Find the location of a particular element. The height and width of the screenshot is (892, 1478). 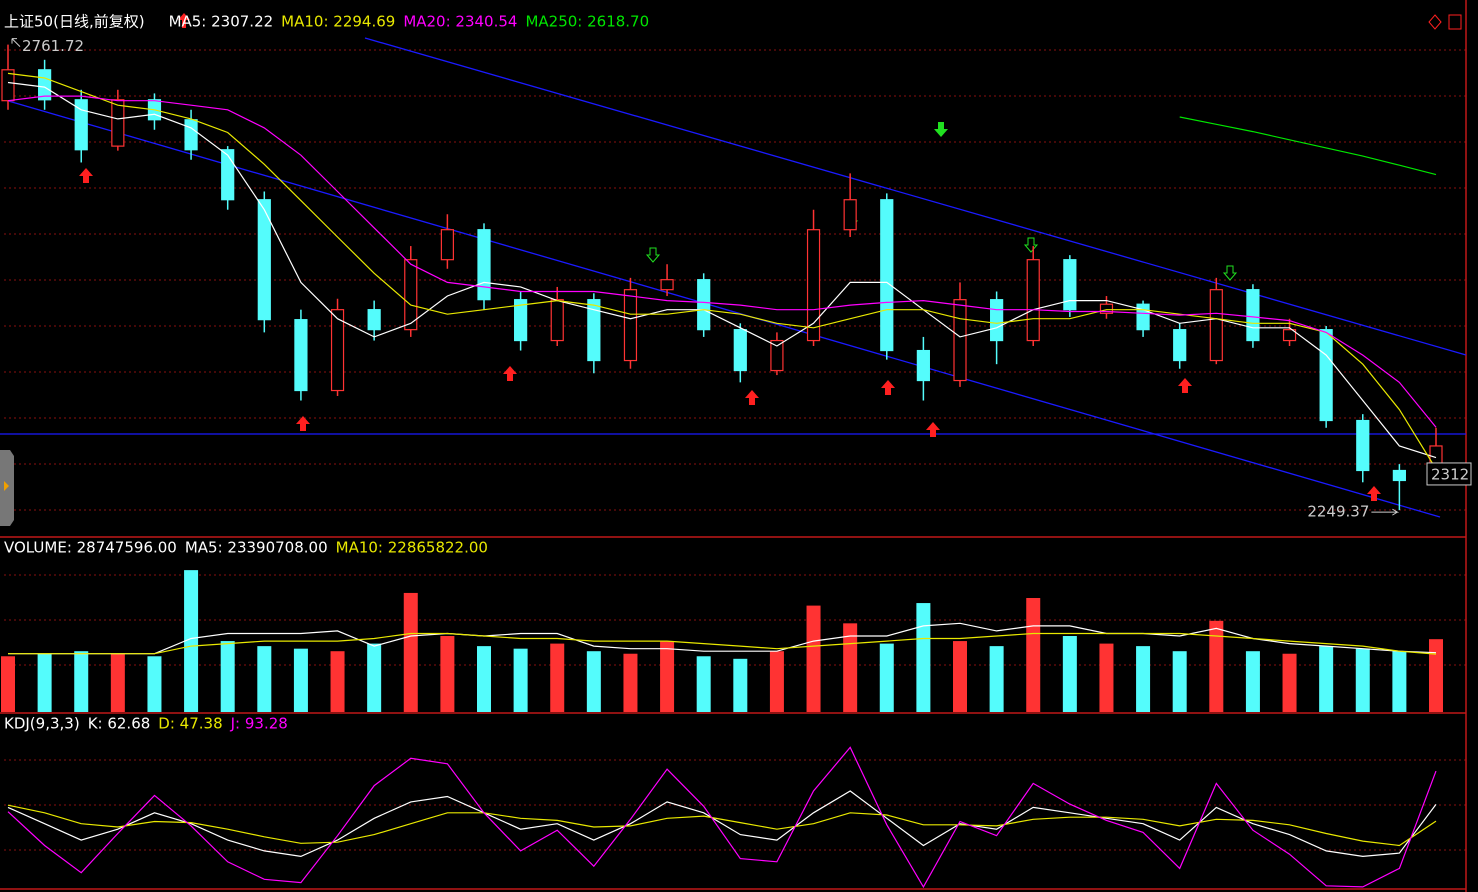

legend-label: VOLUME: 28747596.00 is located at coordinates (90, 548).